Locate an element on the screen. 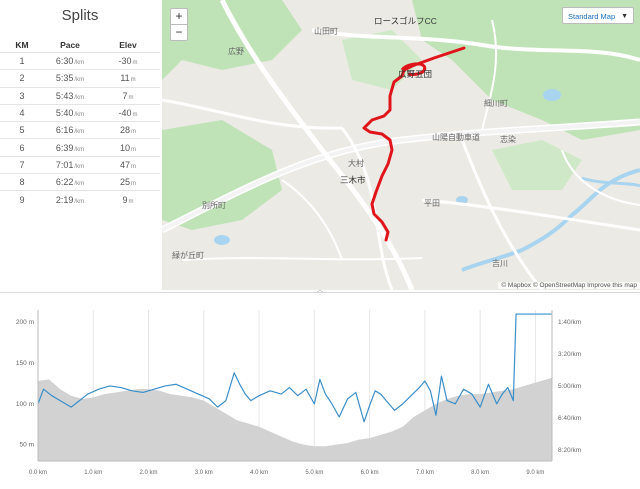 The width and height of the screenshot is (640, 489). map-place-label: 細川町 is located at coordinates (496, 103).